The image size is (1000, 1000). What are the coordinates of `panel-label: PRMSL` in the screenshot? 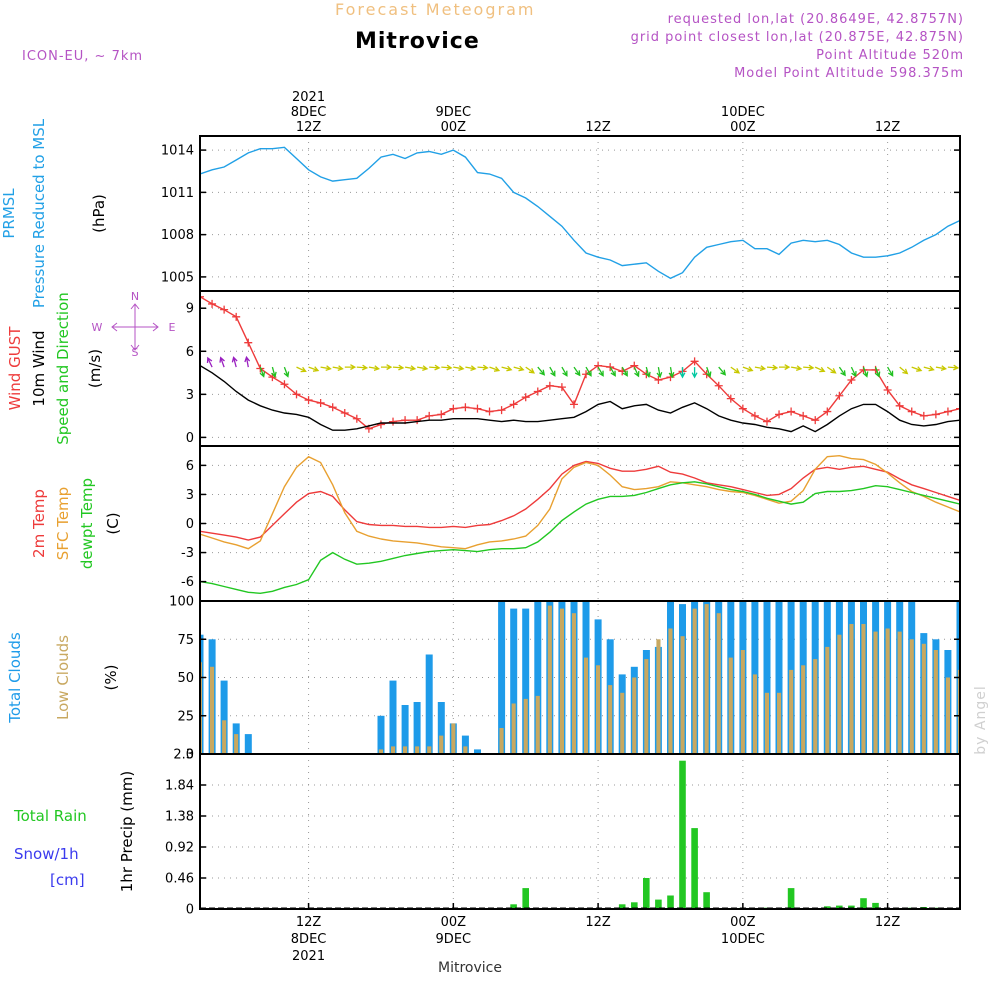 It's located at (9, 213).